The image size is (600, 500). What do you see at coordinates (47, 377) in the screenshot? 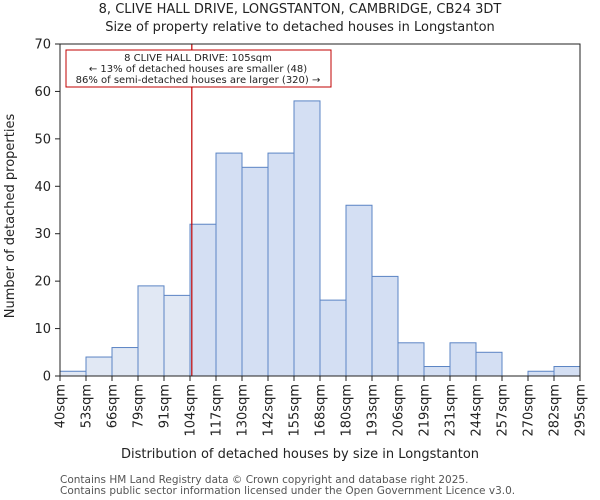
I see `y-tick-label: 0` at bounding box center [47, 377].